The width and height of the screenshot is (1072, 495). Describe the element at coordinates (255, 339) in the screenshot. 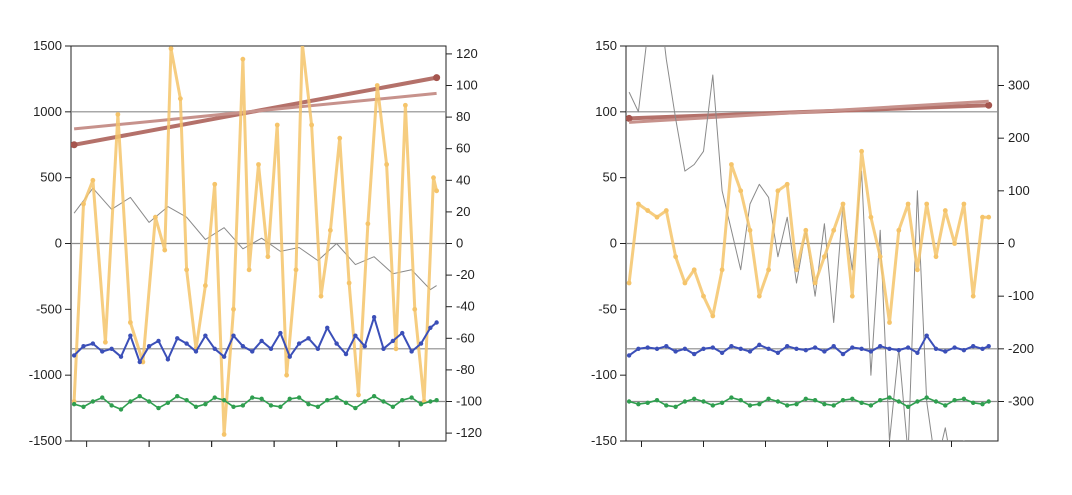

I see `blue-series-line` at that location.